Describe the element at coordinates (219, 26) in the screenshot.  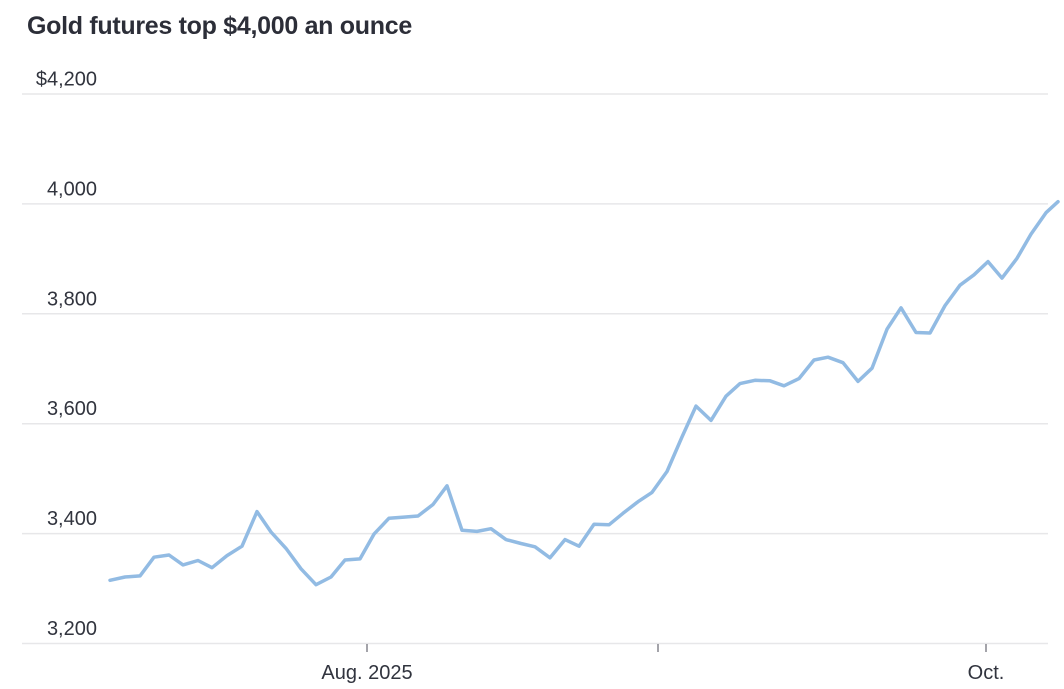
I see `chart-title: Gold futures top $4,000 an ounce` at that location.